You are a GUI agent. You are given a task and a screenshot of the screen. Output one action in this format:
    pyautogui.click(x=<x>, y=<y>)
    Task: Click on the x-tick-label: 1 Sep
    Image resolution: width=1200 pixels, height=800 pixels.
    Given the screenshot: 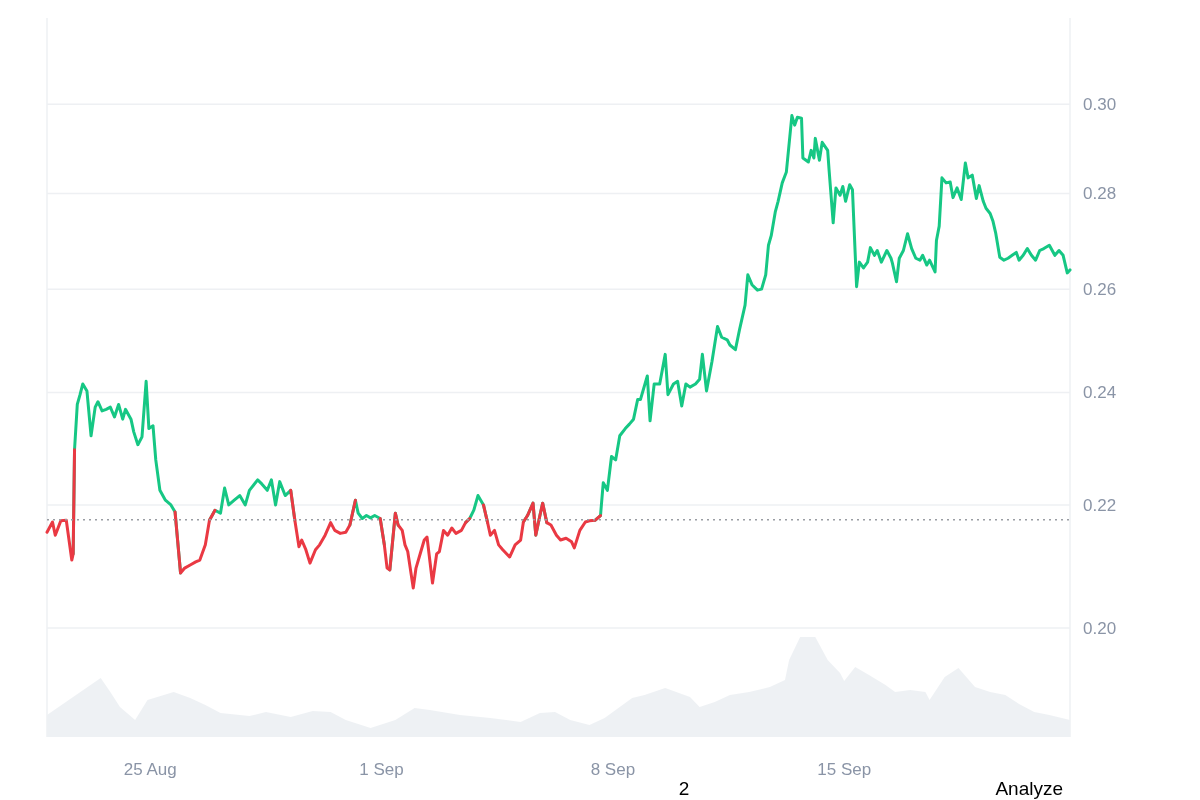 What is the action you would take?
    pyautogui.click(x=381, y=769)
    